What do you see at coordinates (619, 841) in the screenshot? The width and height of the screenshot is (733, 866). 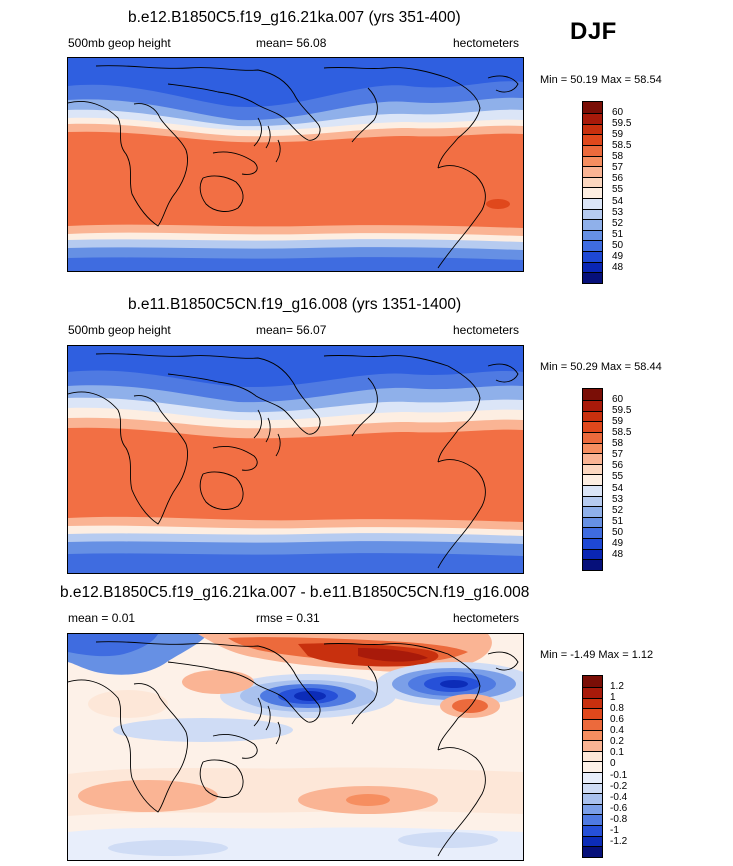 I see `panel-3-colorbar-tick: -1.2` at bounding box center [619, 841].